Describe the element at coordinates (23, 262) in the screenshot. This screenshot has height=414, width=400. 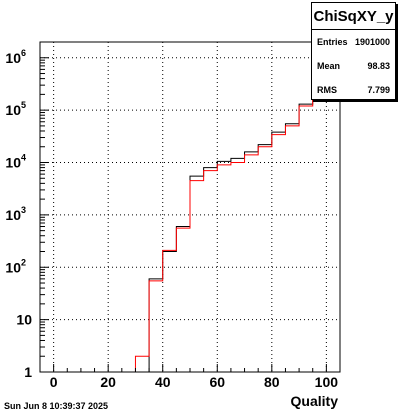
I see `y-tick-exponent: 2` at that location.